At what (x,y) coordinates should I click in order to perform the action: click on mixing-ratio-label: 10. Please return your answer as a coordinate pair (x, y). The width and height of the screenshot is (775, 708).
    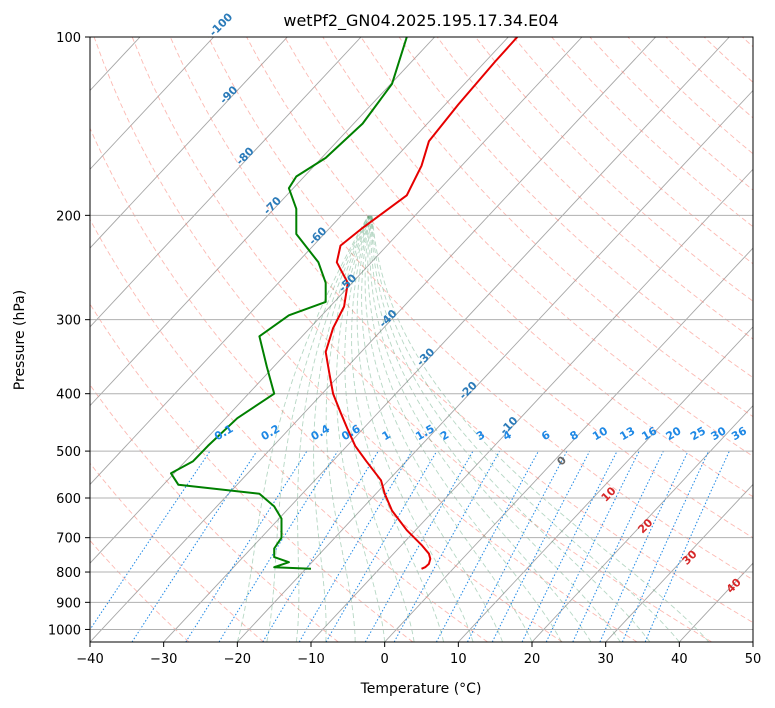
    Looking at the image, I should click on (600, 433).